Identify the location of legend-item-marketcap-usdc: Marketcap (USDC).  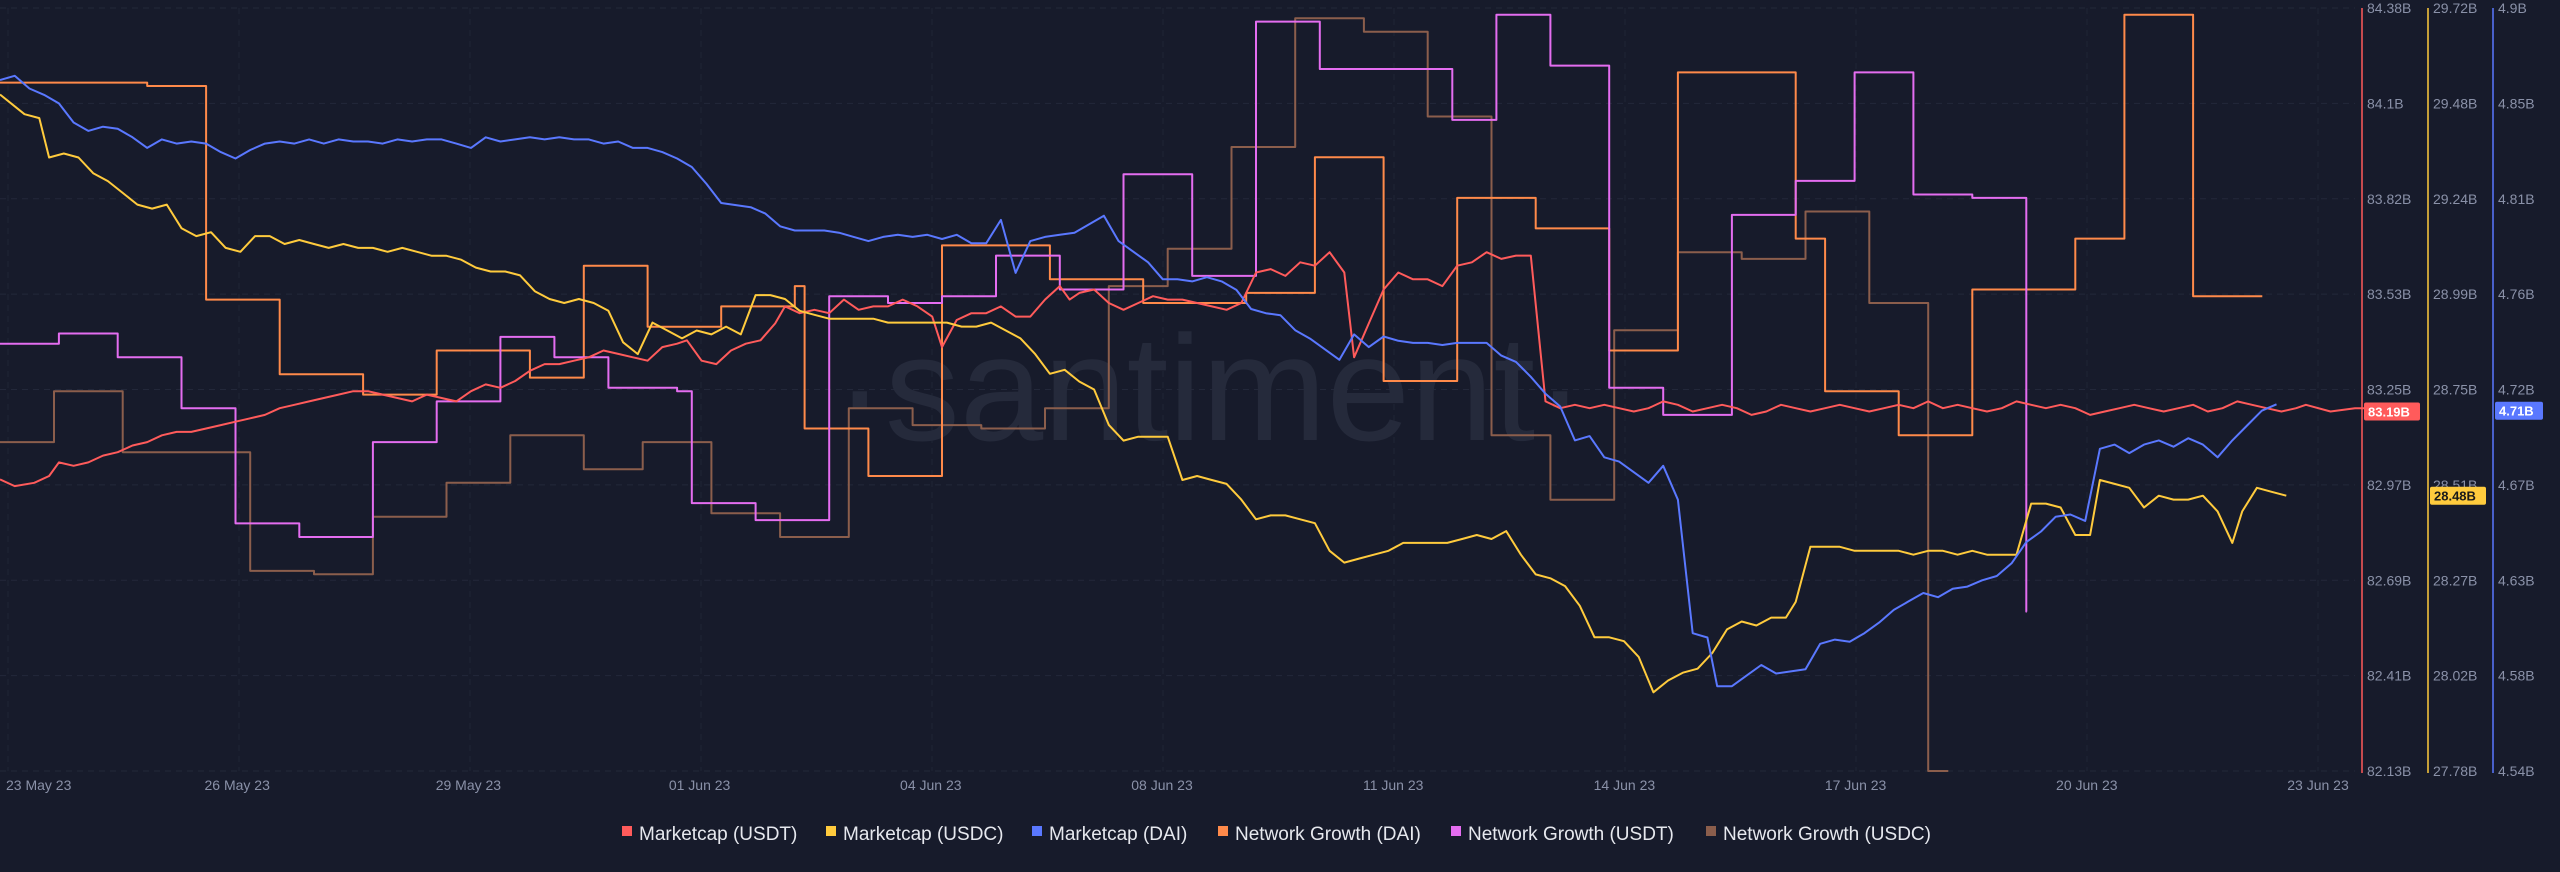
(914, 834).